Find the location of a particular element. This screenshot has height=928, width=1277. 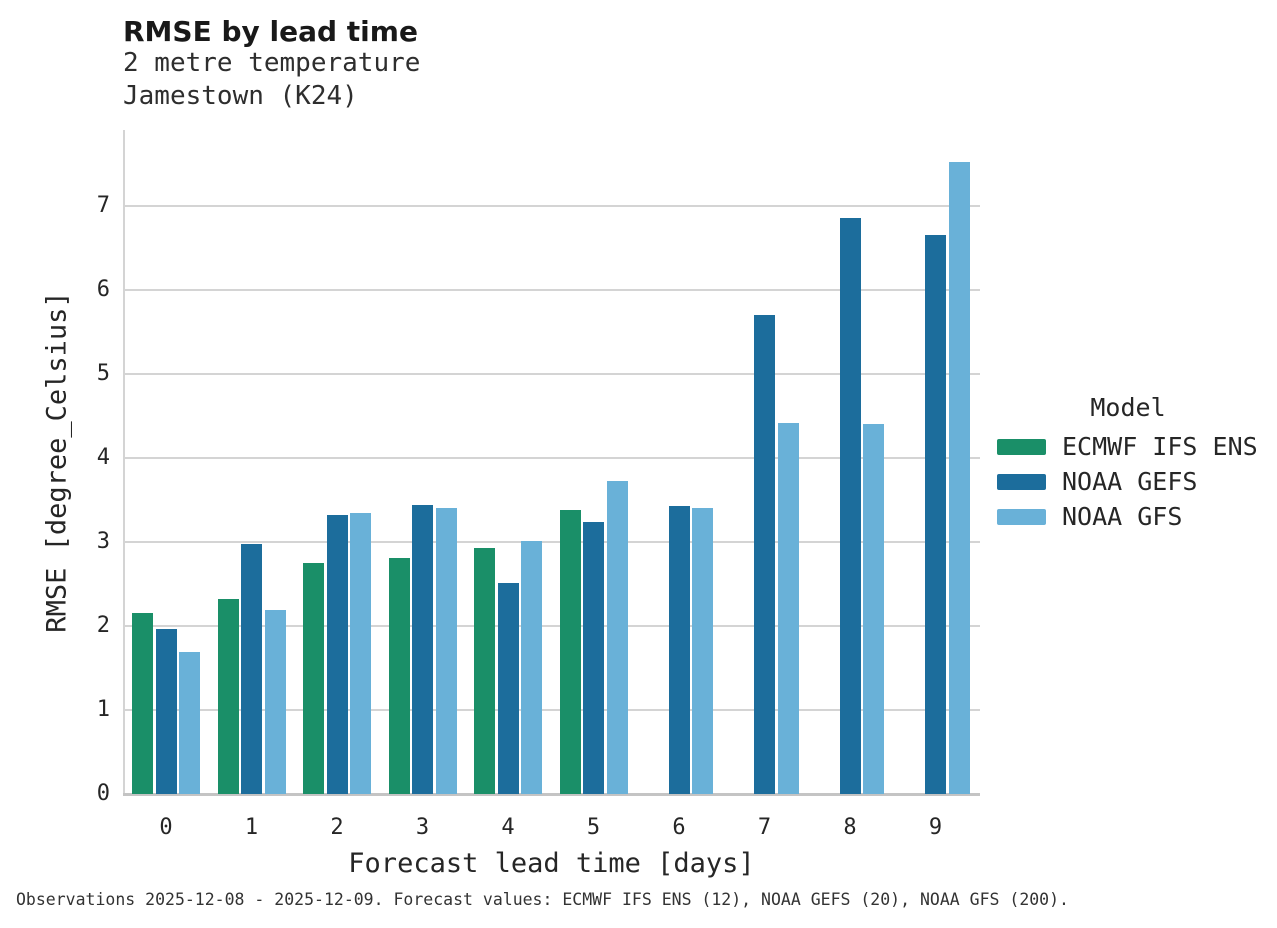

y-tick-label-5: 5 is located at coordinates (103, 373).